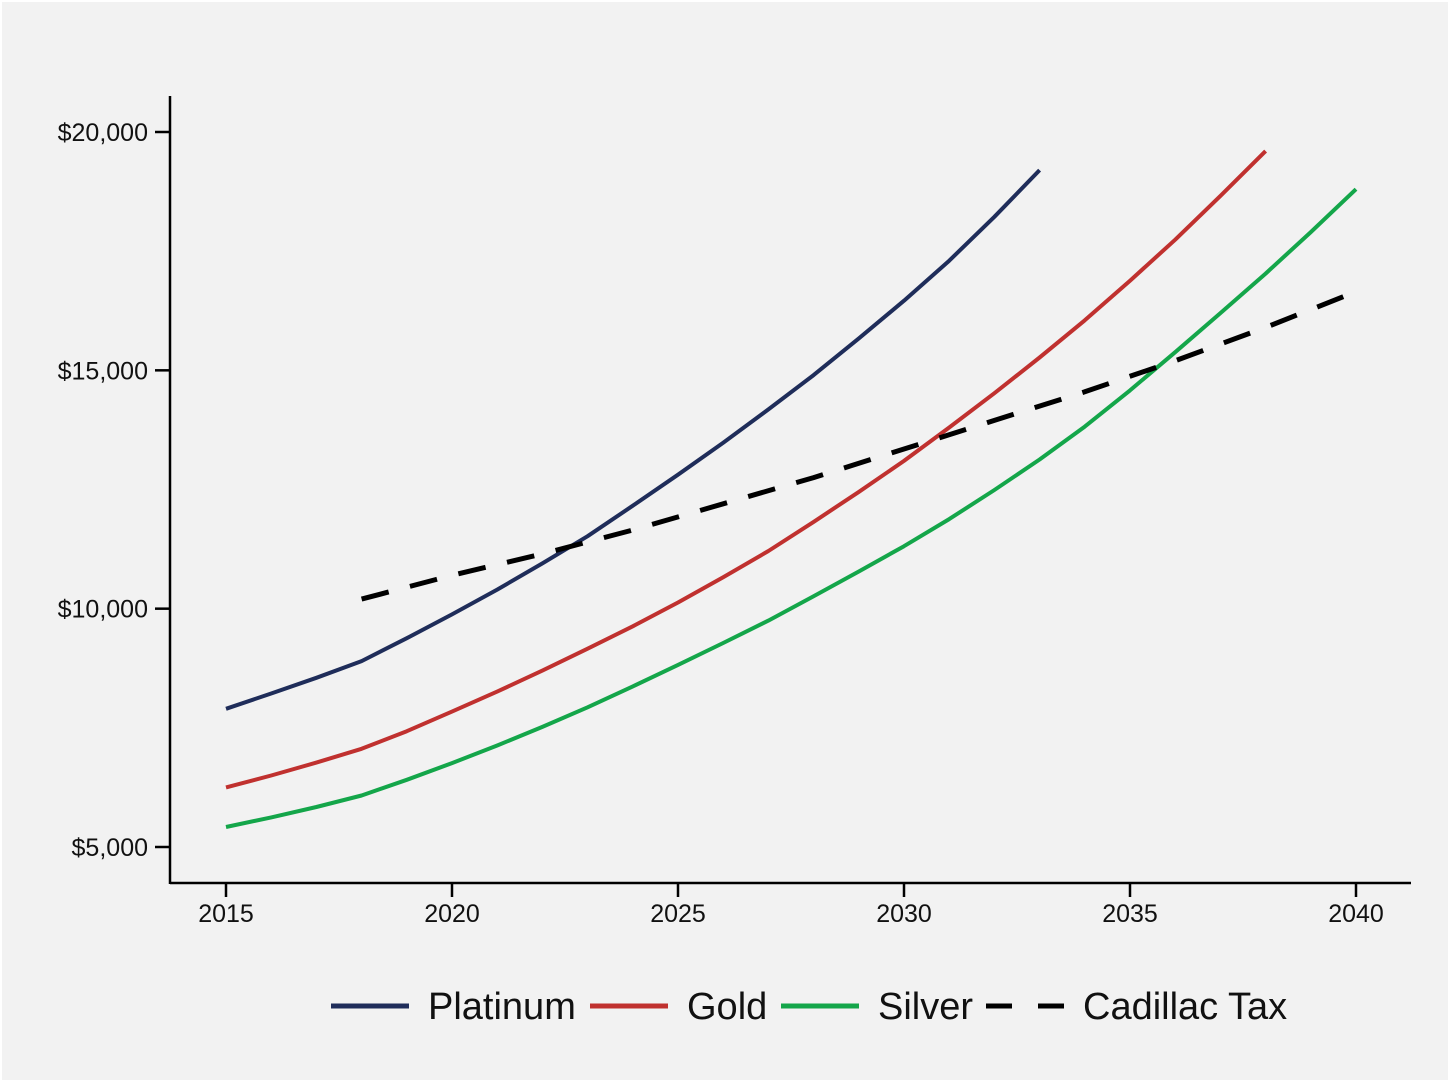 The width and height of the screenshot is (1452, 1084). What do you see at coordinates (678, 914) in the screenshot?
I see `x-tick-label: 2025` at bounding box center [678, 914].